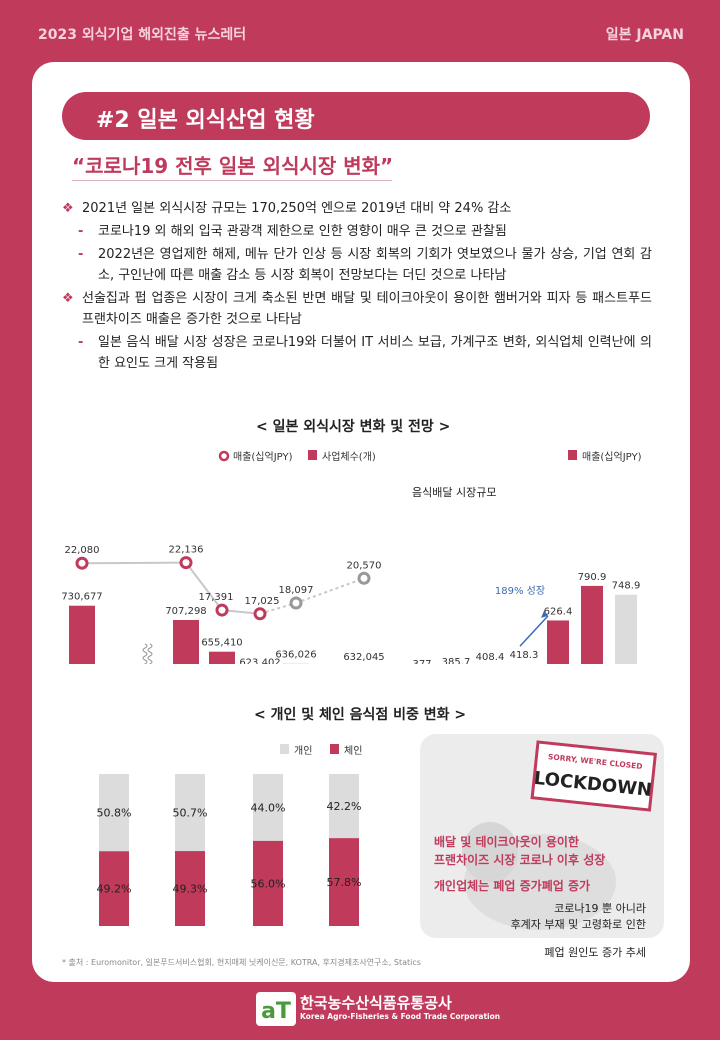 The image size is (720, 1040). Describe the element at coordinates (644, 35) in the screenshot. I see `region-label: 일본 JAPAN` at that location.